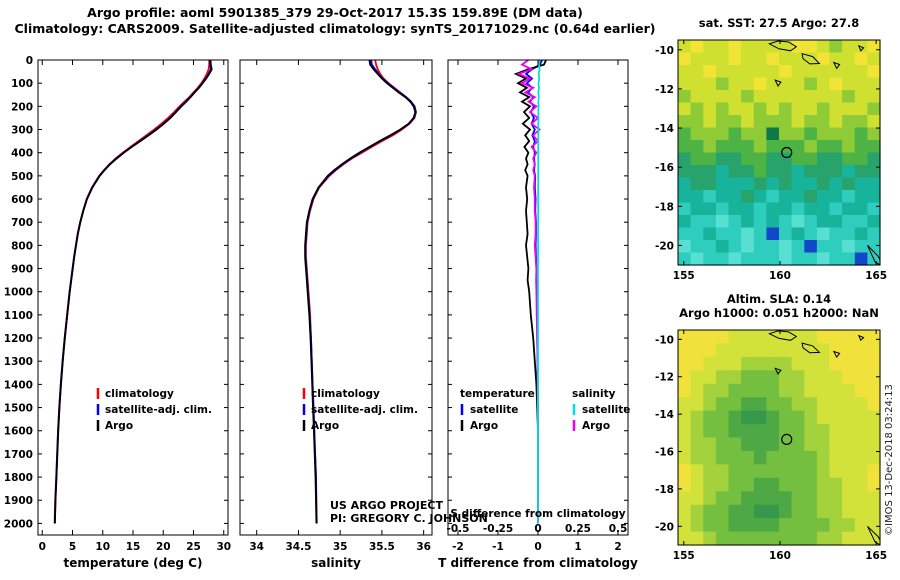 Image resolution: width=900 pixels, height=580 pixels. What do you see at coordinates (158, 410) in the screenshot?
I see `legend-label: satellite-adj. clim.` at bounding box center [158, 410].